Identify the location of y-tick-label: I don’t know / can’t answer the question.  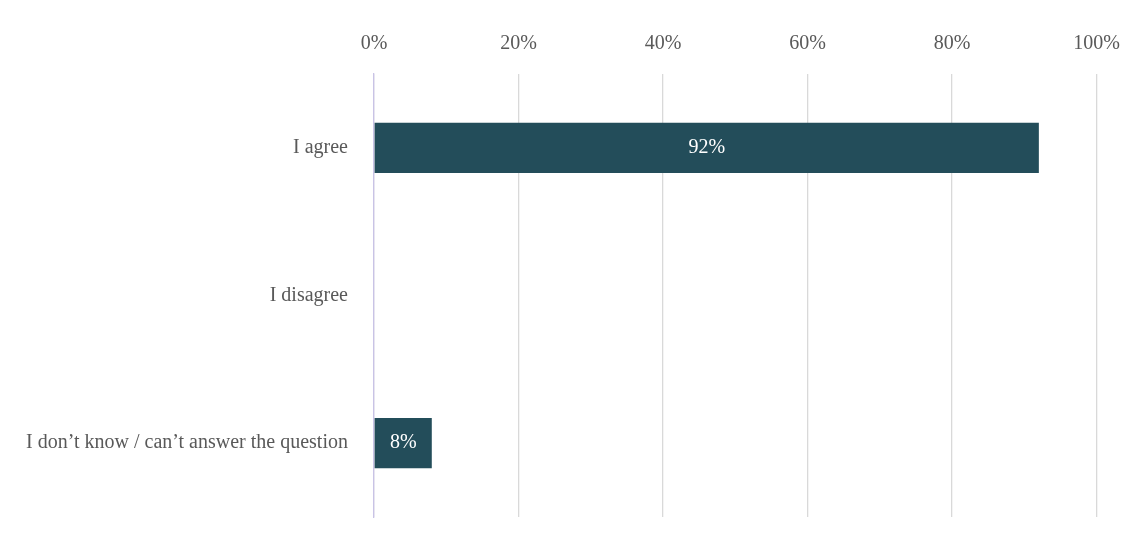
(186, 442).